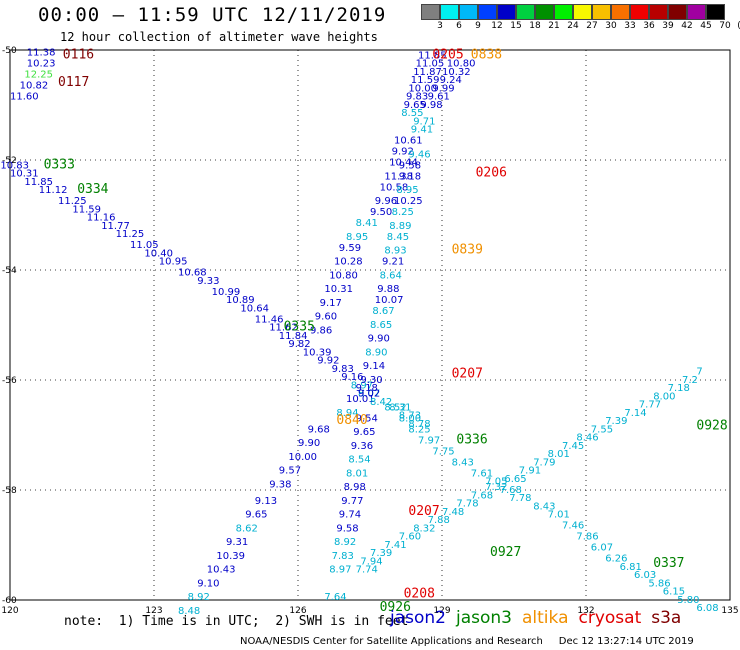 The height and width of the screenshot is (650, 740). I want to click on swh-value: 8.00, so click(410, 418).